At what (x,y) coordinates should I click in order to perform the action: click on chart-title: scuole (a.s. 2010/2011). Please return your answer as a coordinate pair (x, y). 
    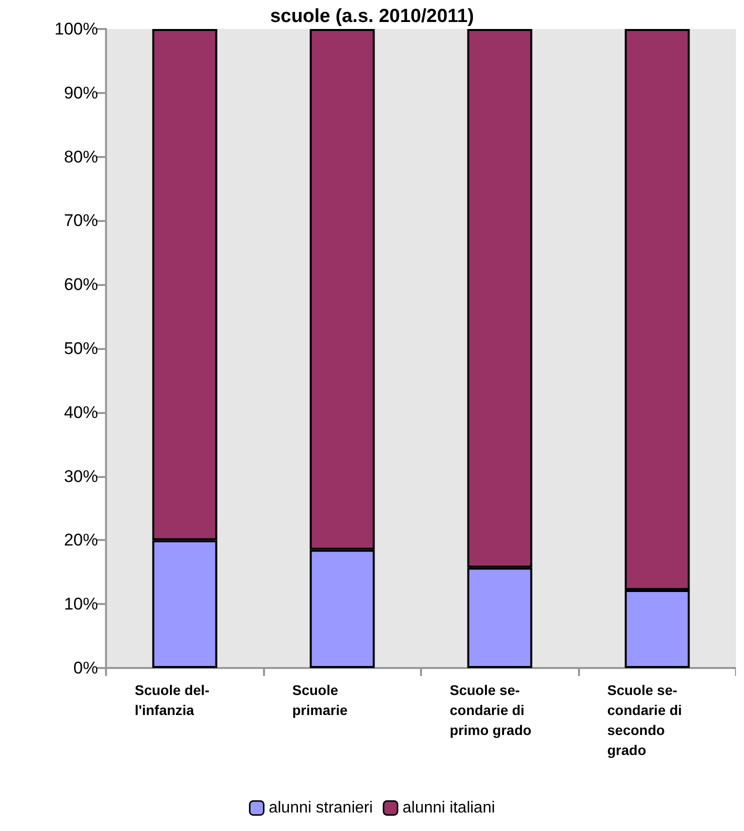
    Looking at the image, I should click on (372, 16).